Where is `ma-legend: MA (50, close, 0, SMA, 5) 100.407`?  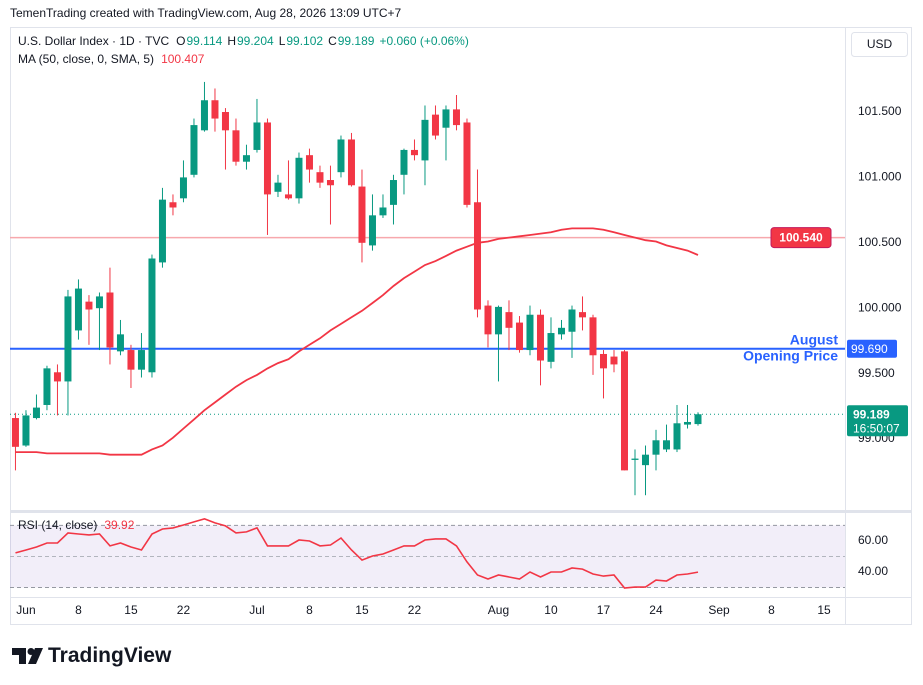
ma-legend: MA (50, close, 0, SMA, 5) 100.407 is located at coordinates (111, 59).